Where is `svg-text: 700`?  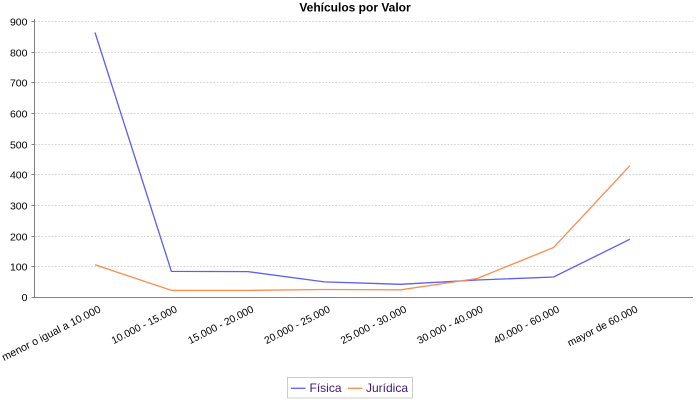 svg-text: 700 is located at coordinates (19, 83).